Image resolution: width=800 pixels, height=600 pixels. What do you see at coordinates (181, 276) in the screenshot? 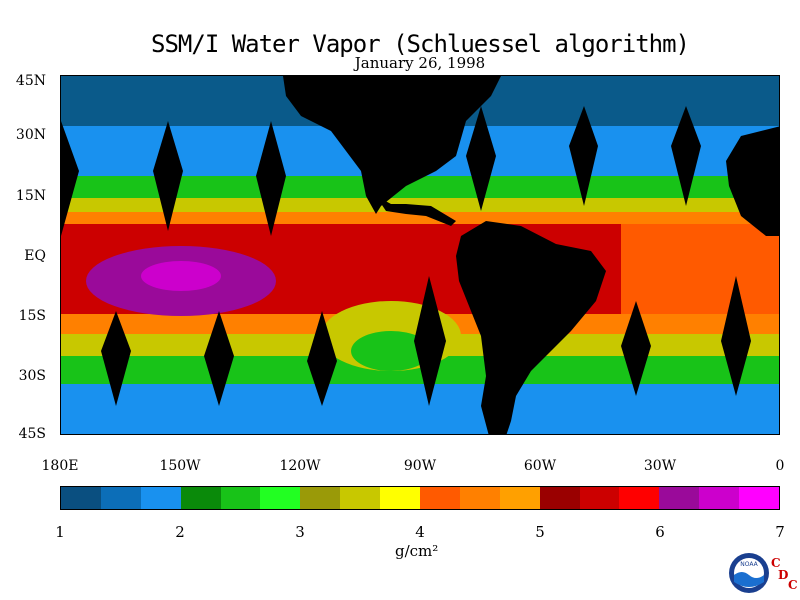
I see `moist-peak` at bounding box center [181, 276].